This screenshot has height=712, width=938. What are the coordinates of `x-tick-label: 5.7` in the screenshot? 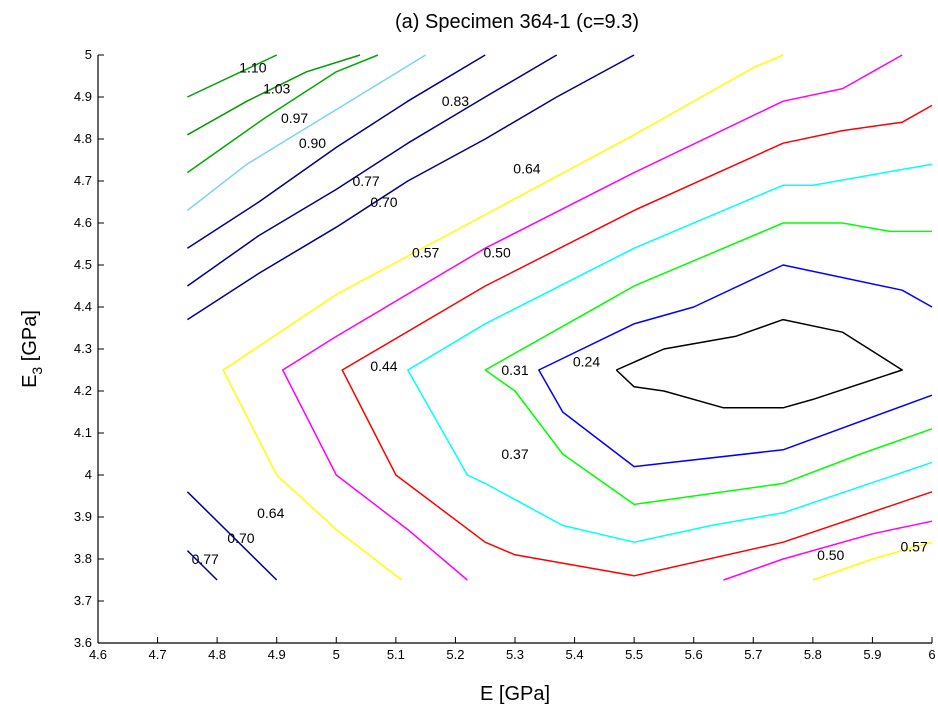 It's located at (753, 654).